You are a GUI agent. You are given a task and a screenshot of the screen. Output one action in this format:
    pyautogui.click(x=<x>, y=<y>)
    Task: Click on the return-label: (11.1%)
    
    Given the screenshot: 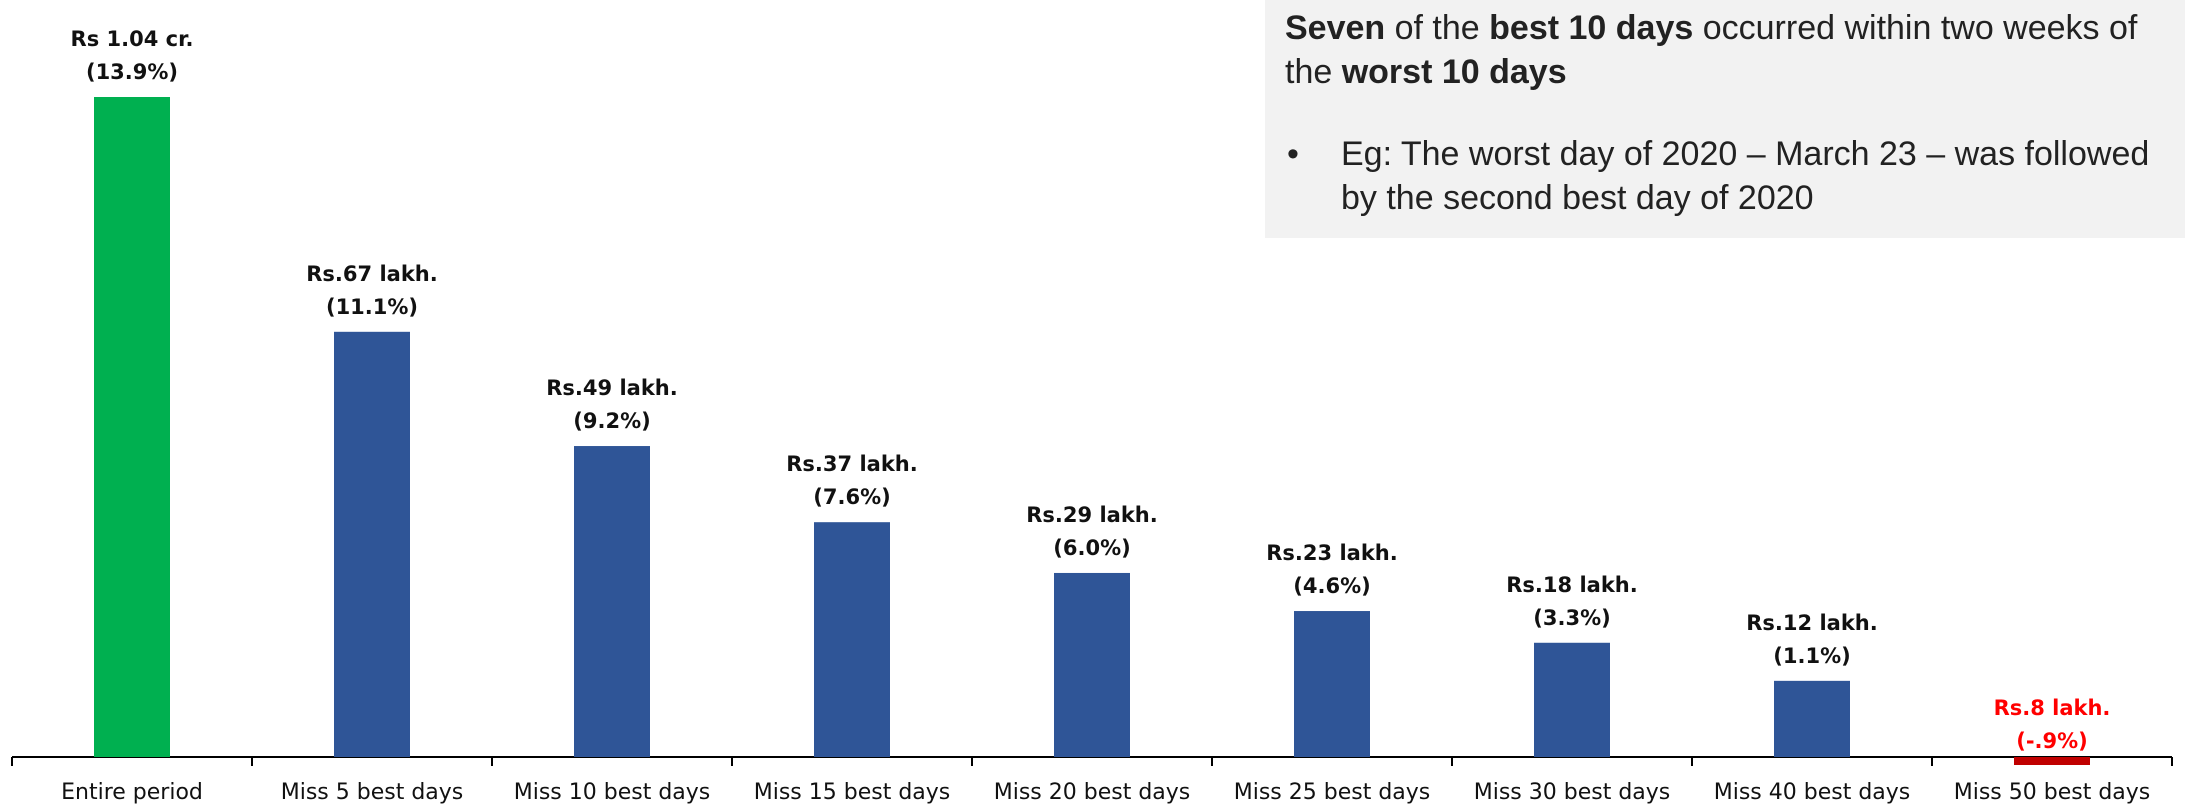 What is the action you would take?
    pyautogui.click(x=372, y=307)
    